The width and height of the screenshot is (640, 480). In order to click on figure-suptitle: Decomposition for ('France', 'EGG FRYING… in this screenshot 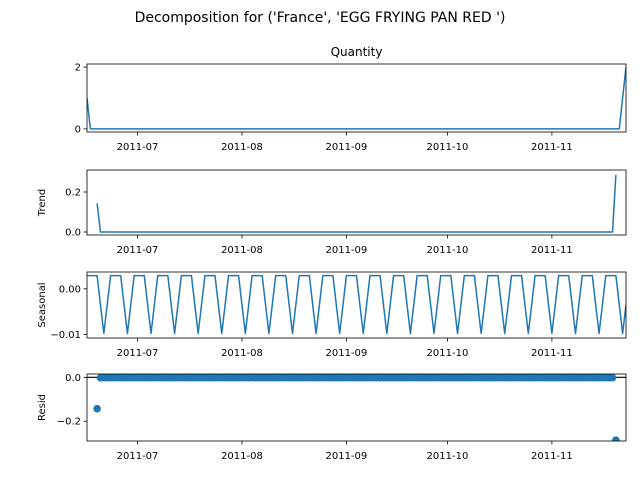, I will do `click(320, 18)`.